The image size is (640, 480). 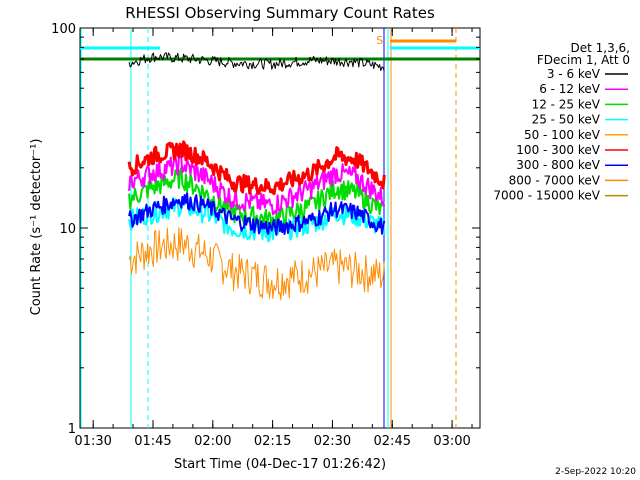 I want to click on x-axis-label: Start Time (04-Dec-17 01:26:42), so click(x=280, y=464).